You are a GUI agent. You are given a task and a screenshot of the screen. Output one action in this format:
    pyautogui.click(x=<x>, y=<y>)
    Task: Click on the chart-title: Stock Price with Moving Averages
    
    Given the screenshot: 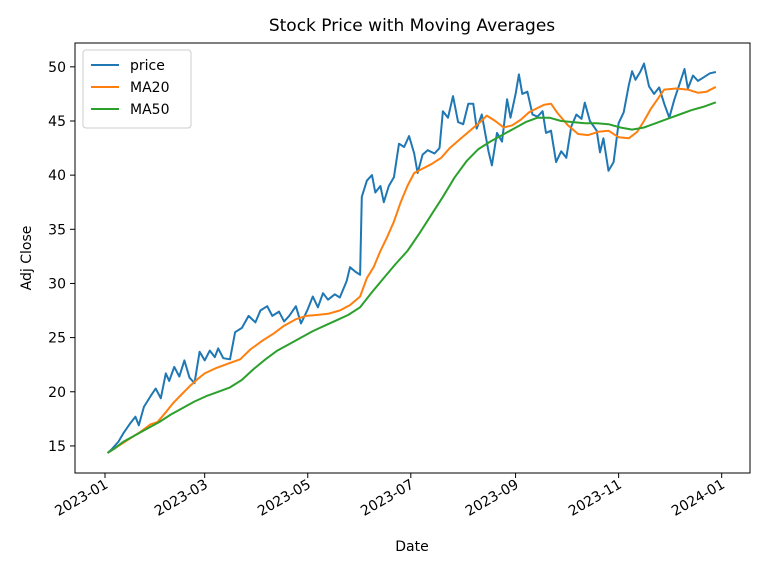 What is the action you would take?
    pyautogui.click(x=412, y=26)
    